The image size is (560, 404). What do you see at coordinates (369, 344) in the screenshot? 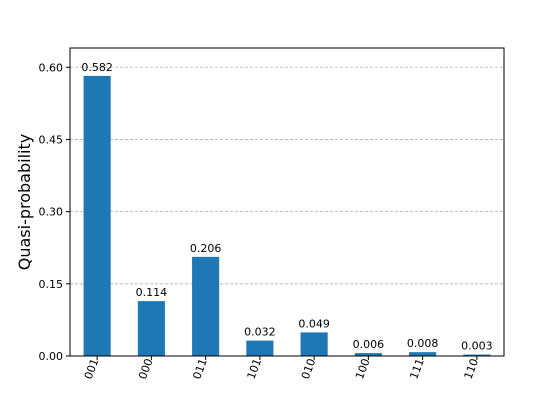
I see `data-label: 0.006` at bounding box center [369, 344].